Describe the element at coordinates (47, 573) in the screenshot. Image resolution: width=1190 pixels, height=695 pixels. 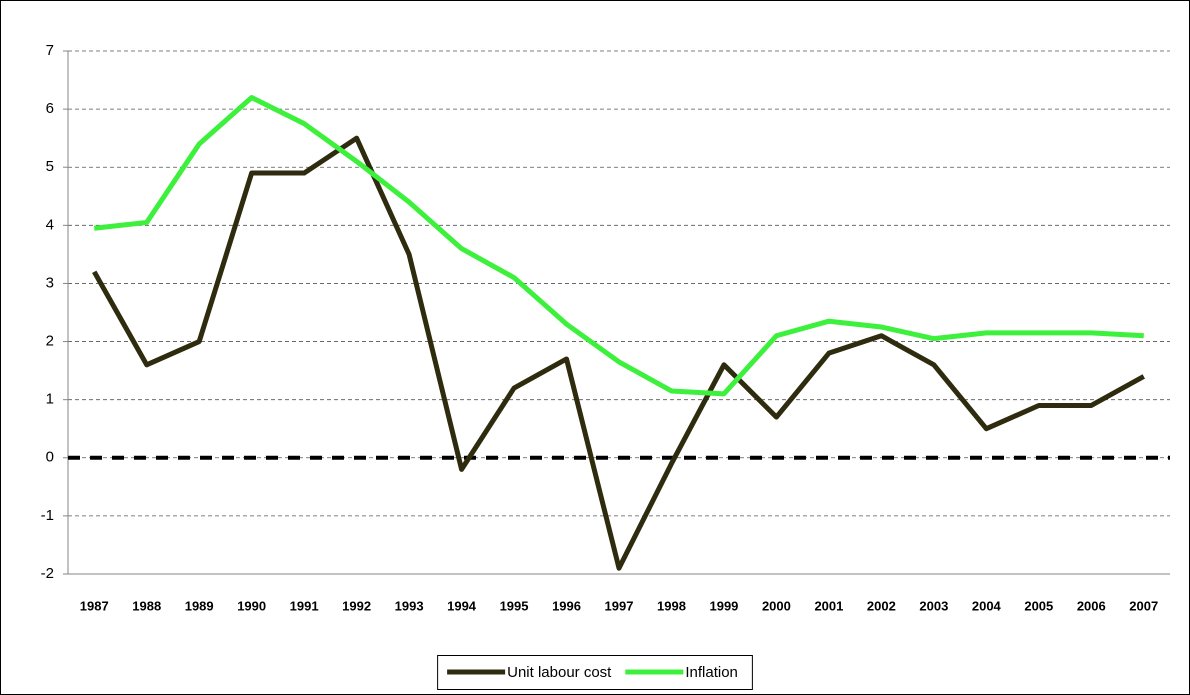
I see `y-tick-label: -2` at that location.